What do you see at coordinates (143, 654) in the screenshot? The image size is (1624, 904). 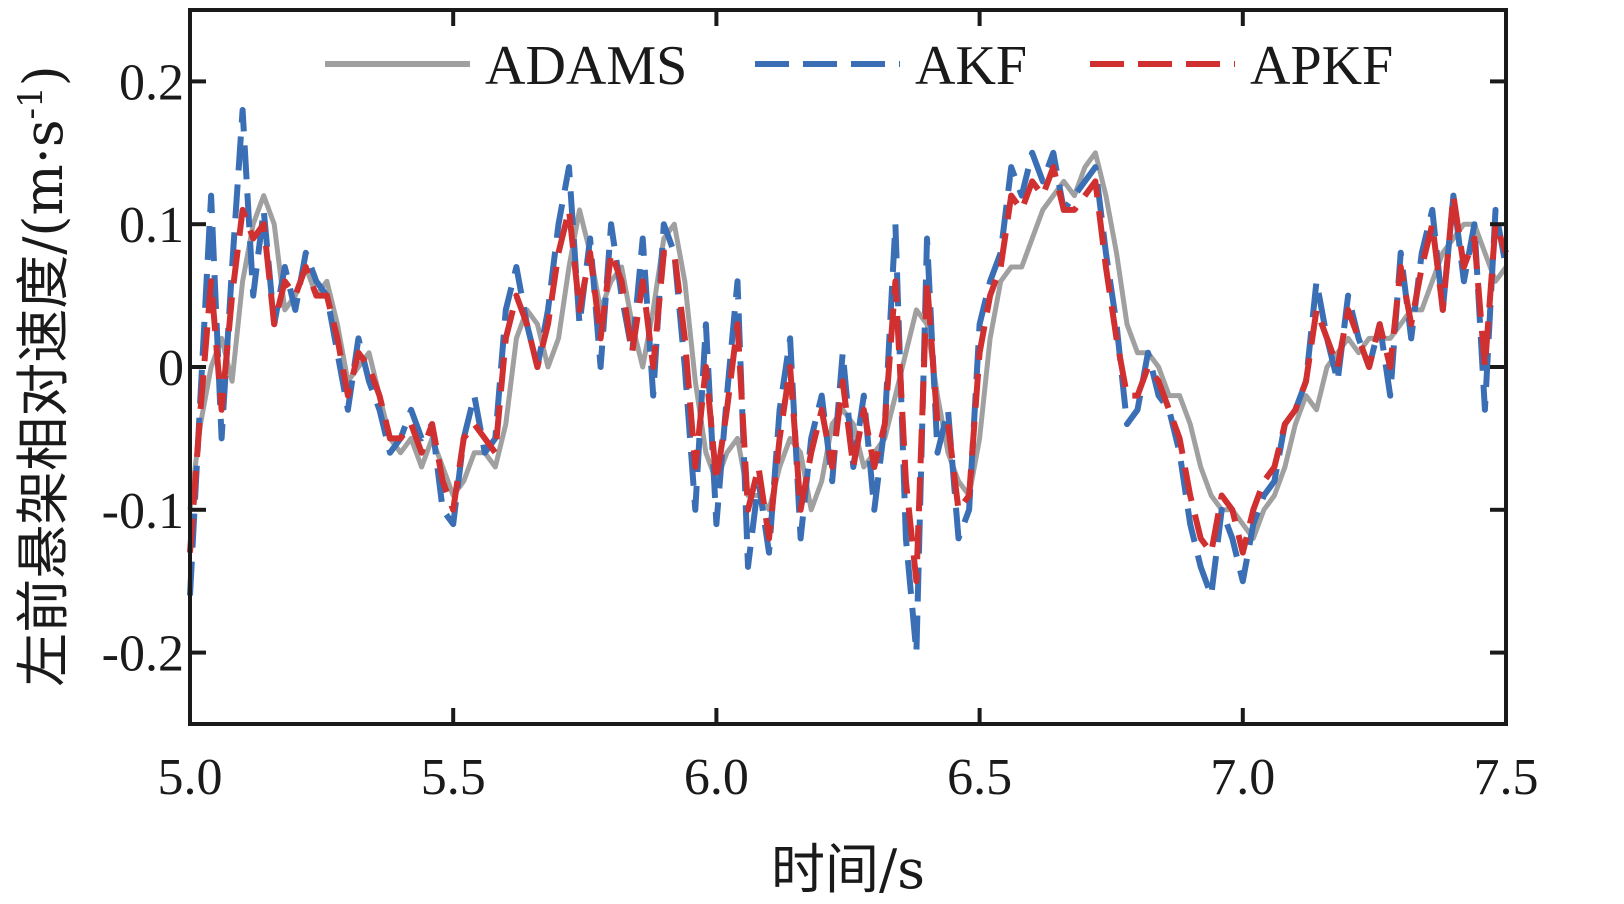 I see `y-tick-label: -0.2` at bounding box center [143, 654].